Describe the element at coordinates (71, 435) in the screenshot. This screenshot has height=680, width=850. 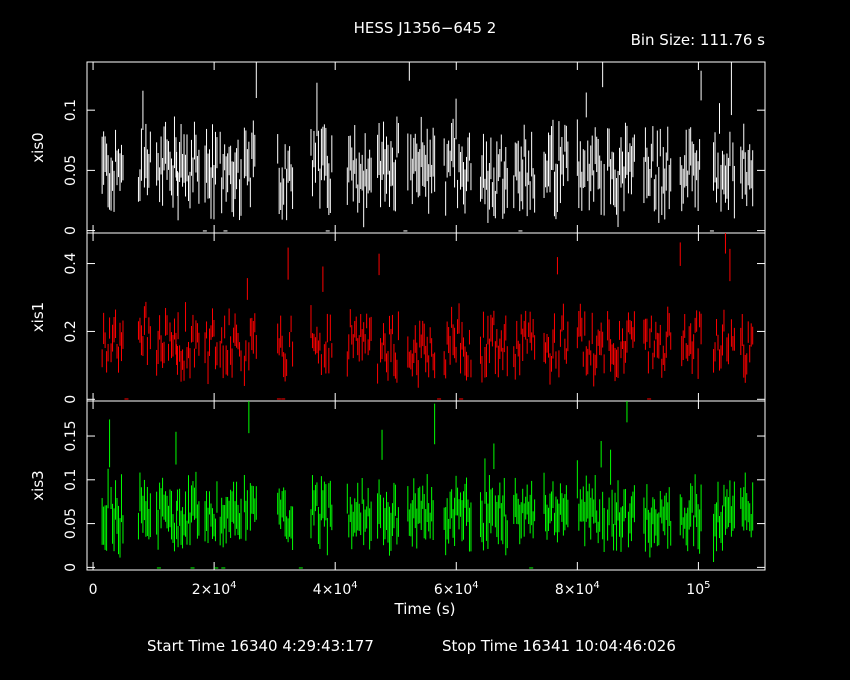
I see `y-tick-label: 0.15` at that location.